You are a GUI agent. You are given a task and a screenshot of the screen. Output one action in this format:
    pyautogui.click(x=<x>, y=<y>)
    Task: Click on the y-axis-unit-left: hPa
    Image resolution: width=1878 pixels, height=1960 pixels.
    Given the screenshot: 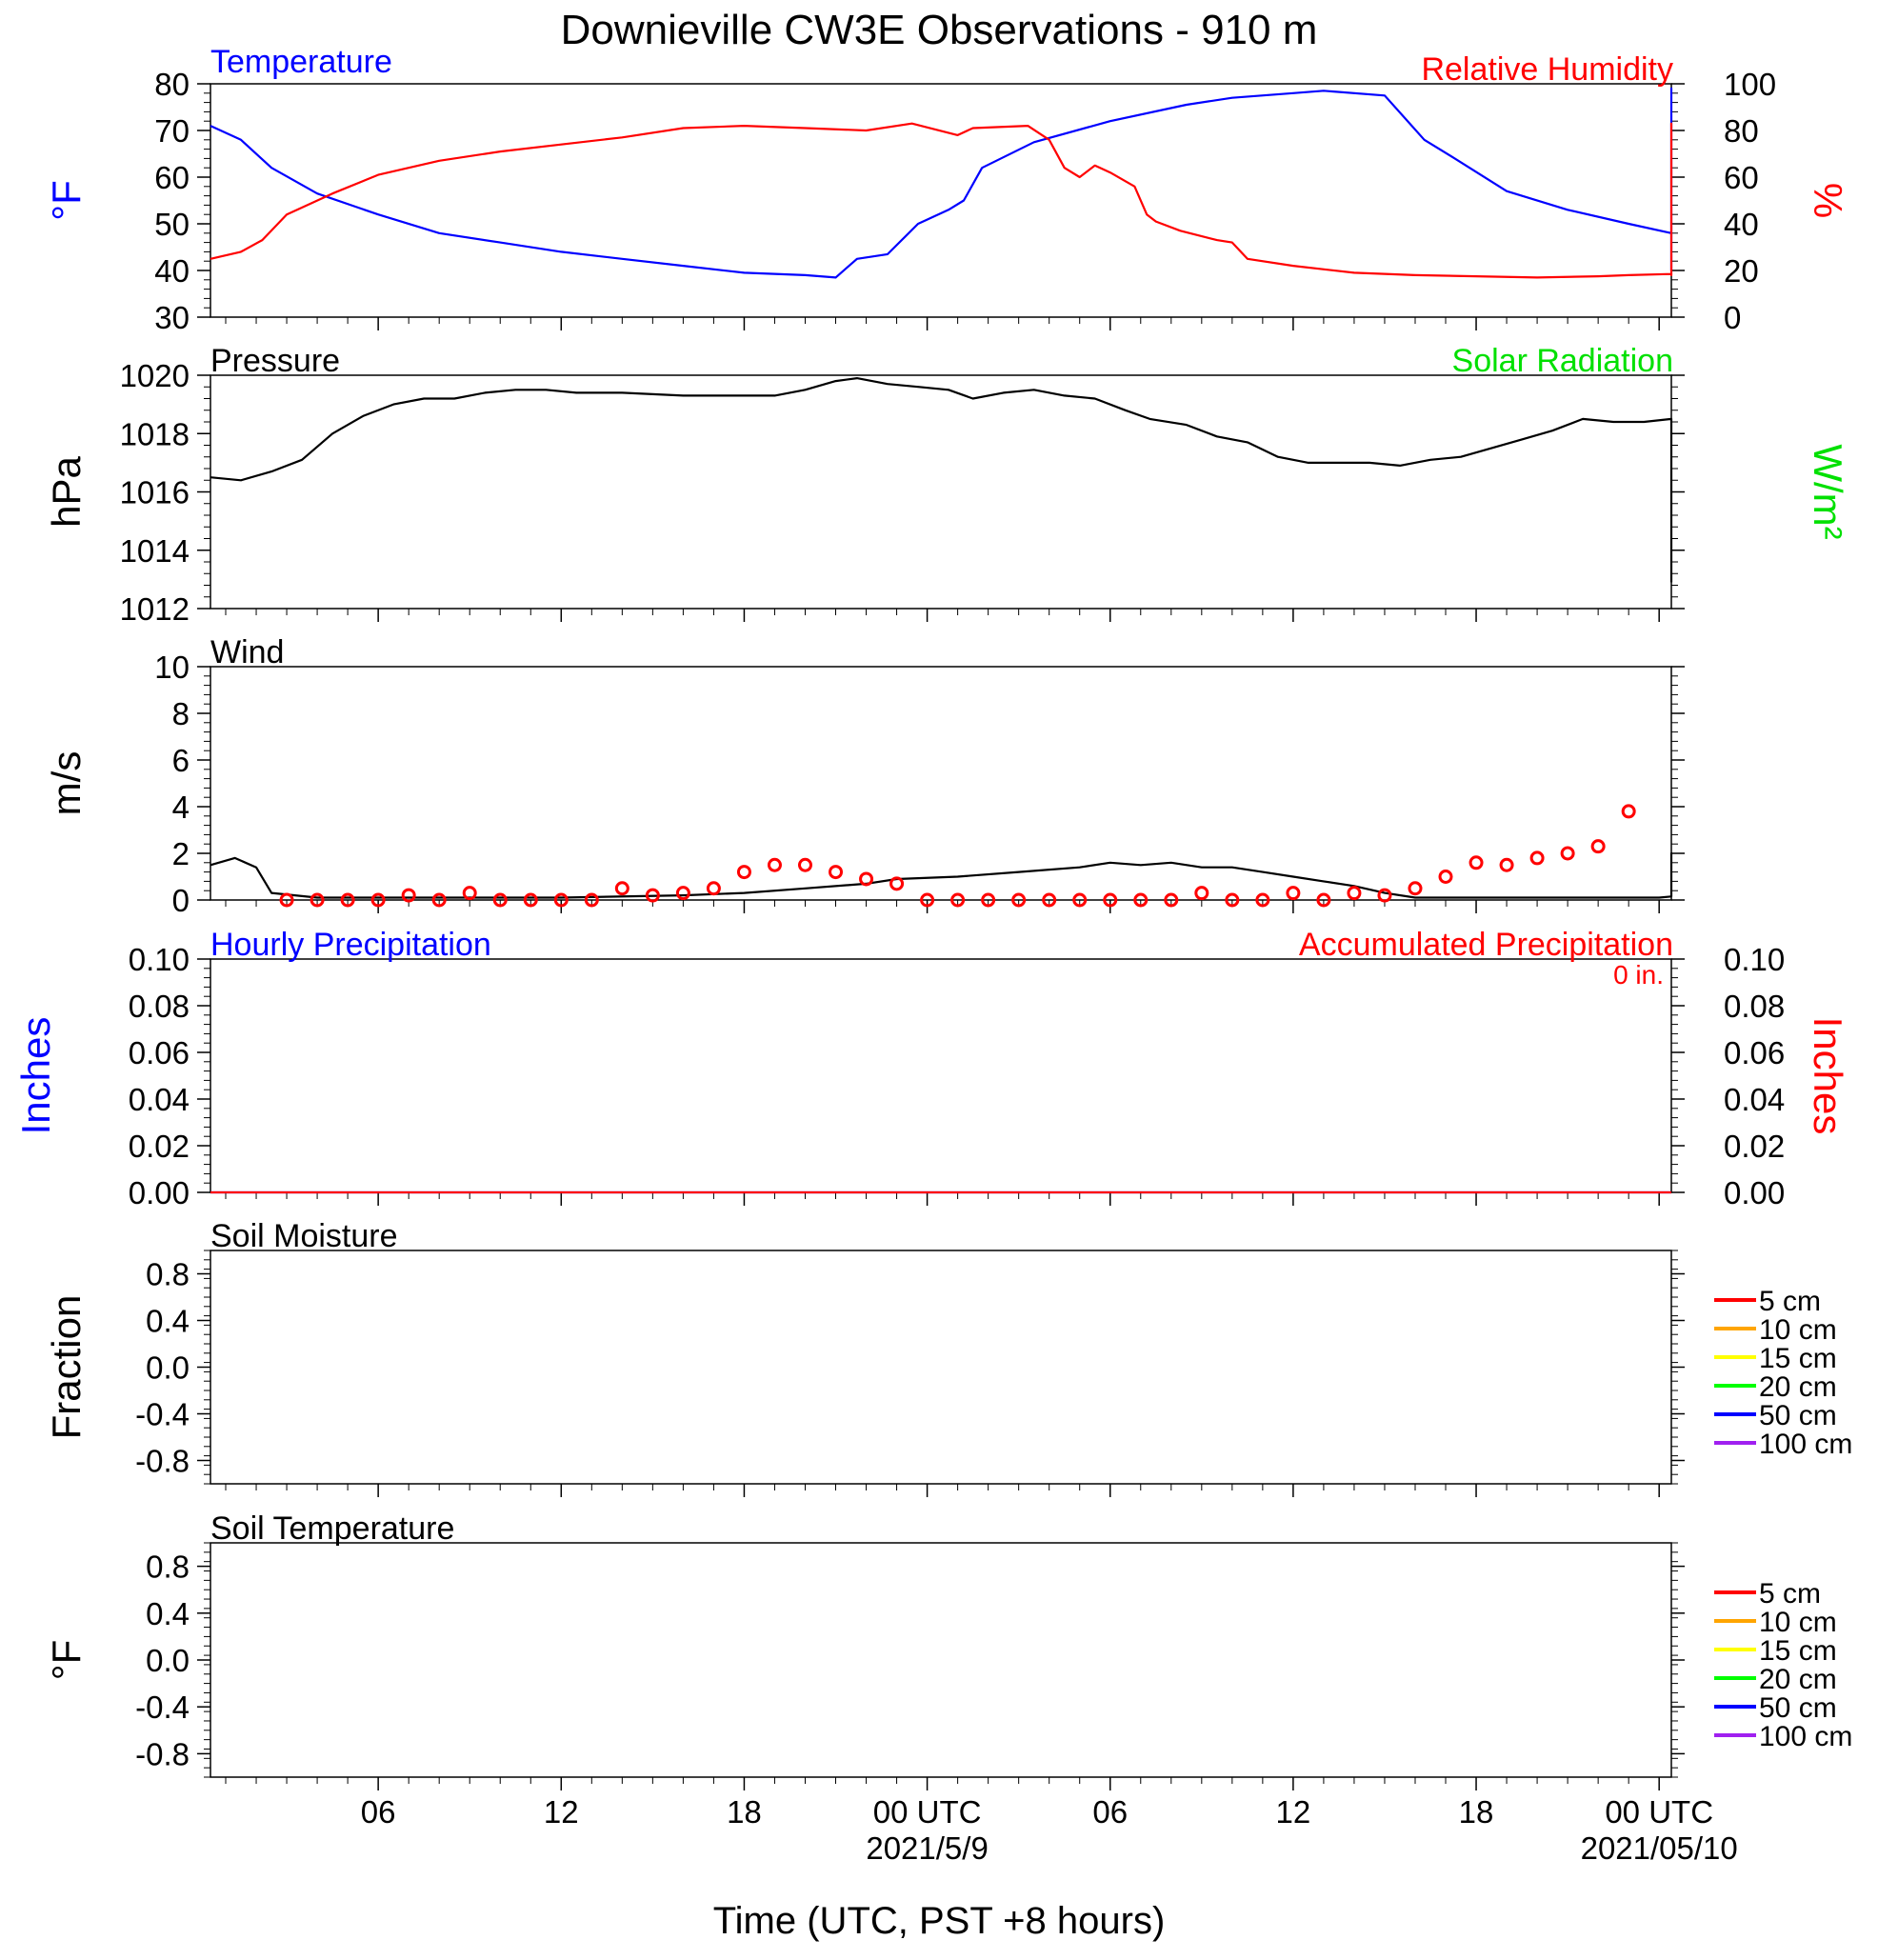 What is the action you would take?
    pyautogui.click(x=66, y=491)
    